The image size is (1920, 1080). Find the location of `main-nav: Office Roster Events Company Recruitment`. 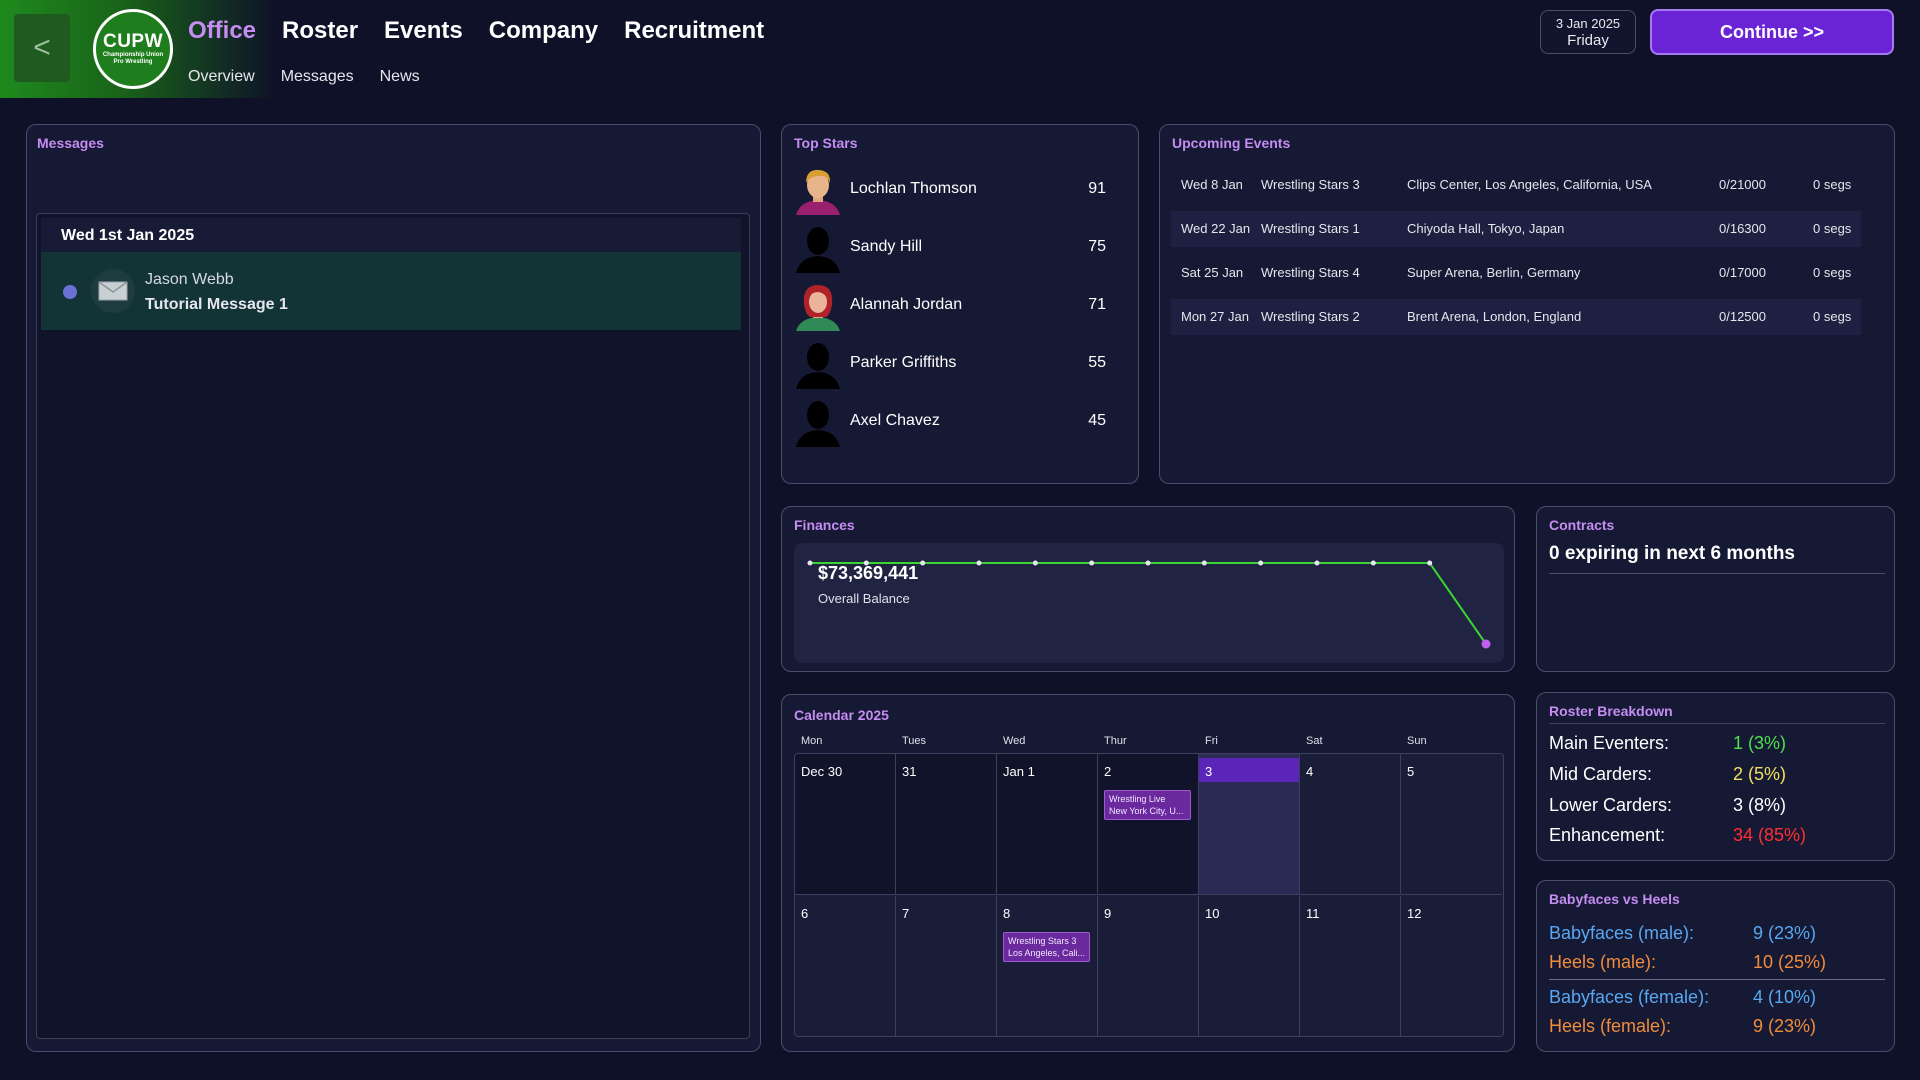

main-nav: Office Roster Events Company Recruitment is located at coordinates (476, 31).